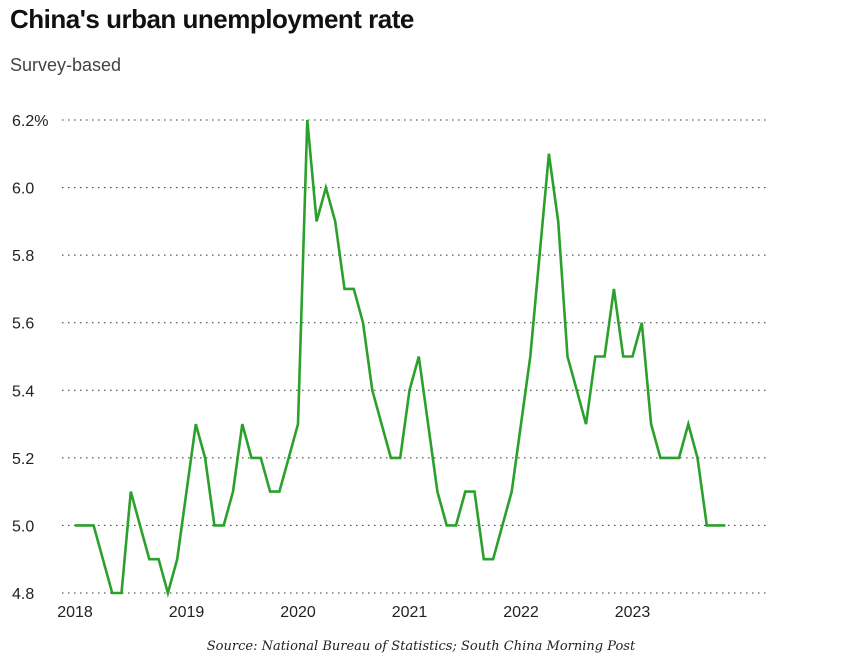 The image size is (842, 663). I want to click on y-tick-label: 5.4, so click(23, 391).